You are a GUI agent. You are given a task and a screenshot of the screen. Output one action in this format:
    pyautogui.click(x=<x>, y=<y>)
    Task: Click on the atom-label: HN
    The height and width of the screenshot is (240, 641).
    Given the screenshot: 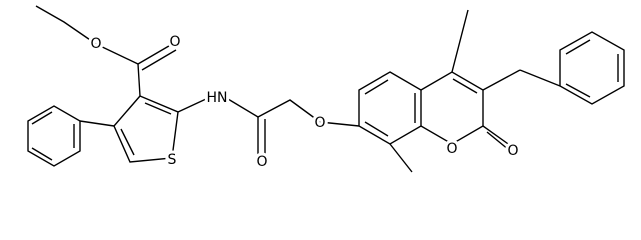 What is the action you would take?
    pyautogui.click(x=217, y=98)
    